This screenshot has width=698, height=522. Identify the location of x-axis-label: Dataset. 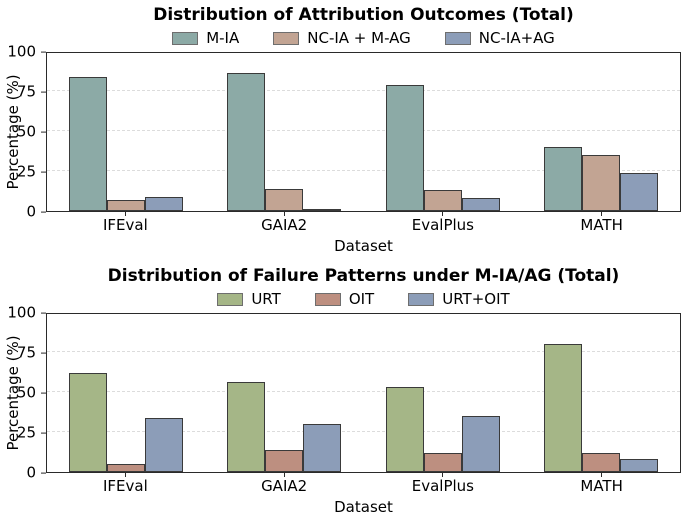
(363, 246).